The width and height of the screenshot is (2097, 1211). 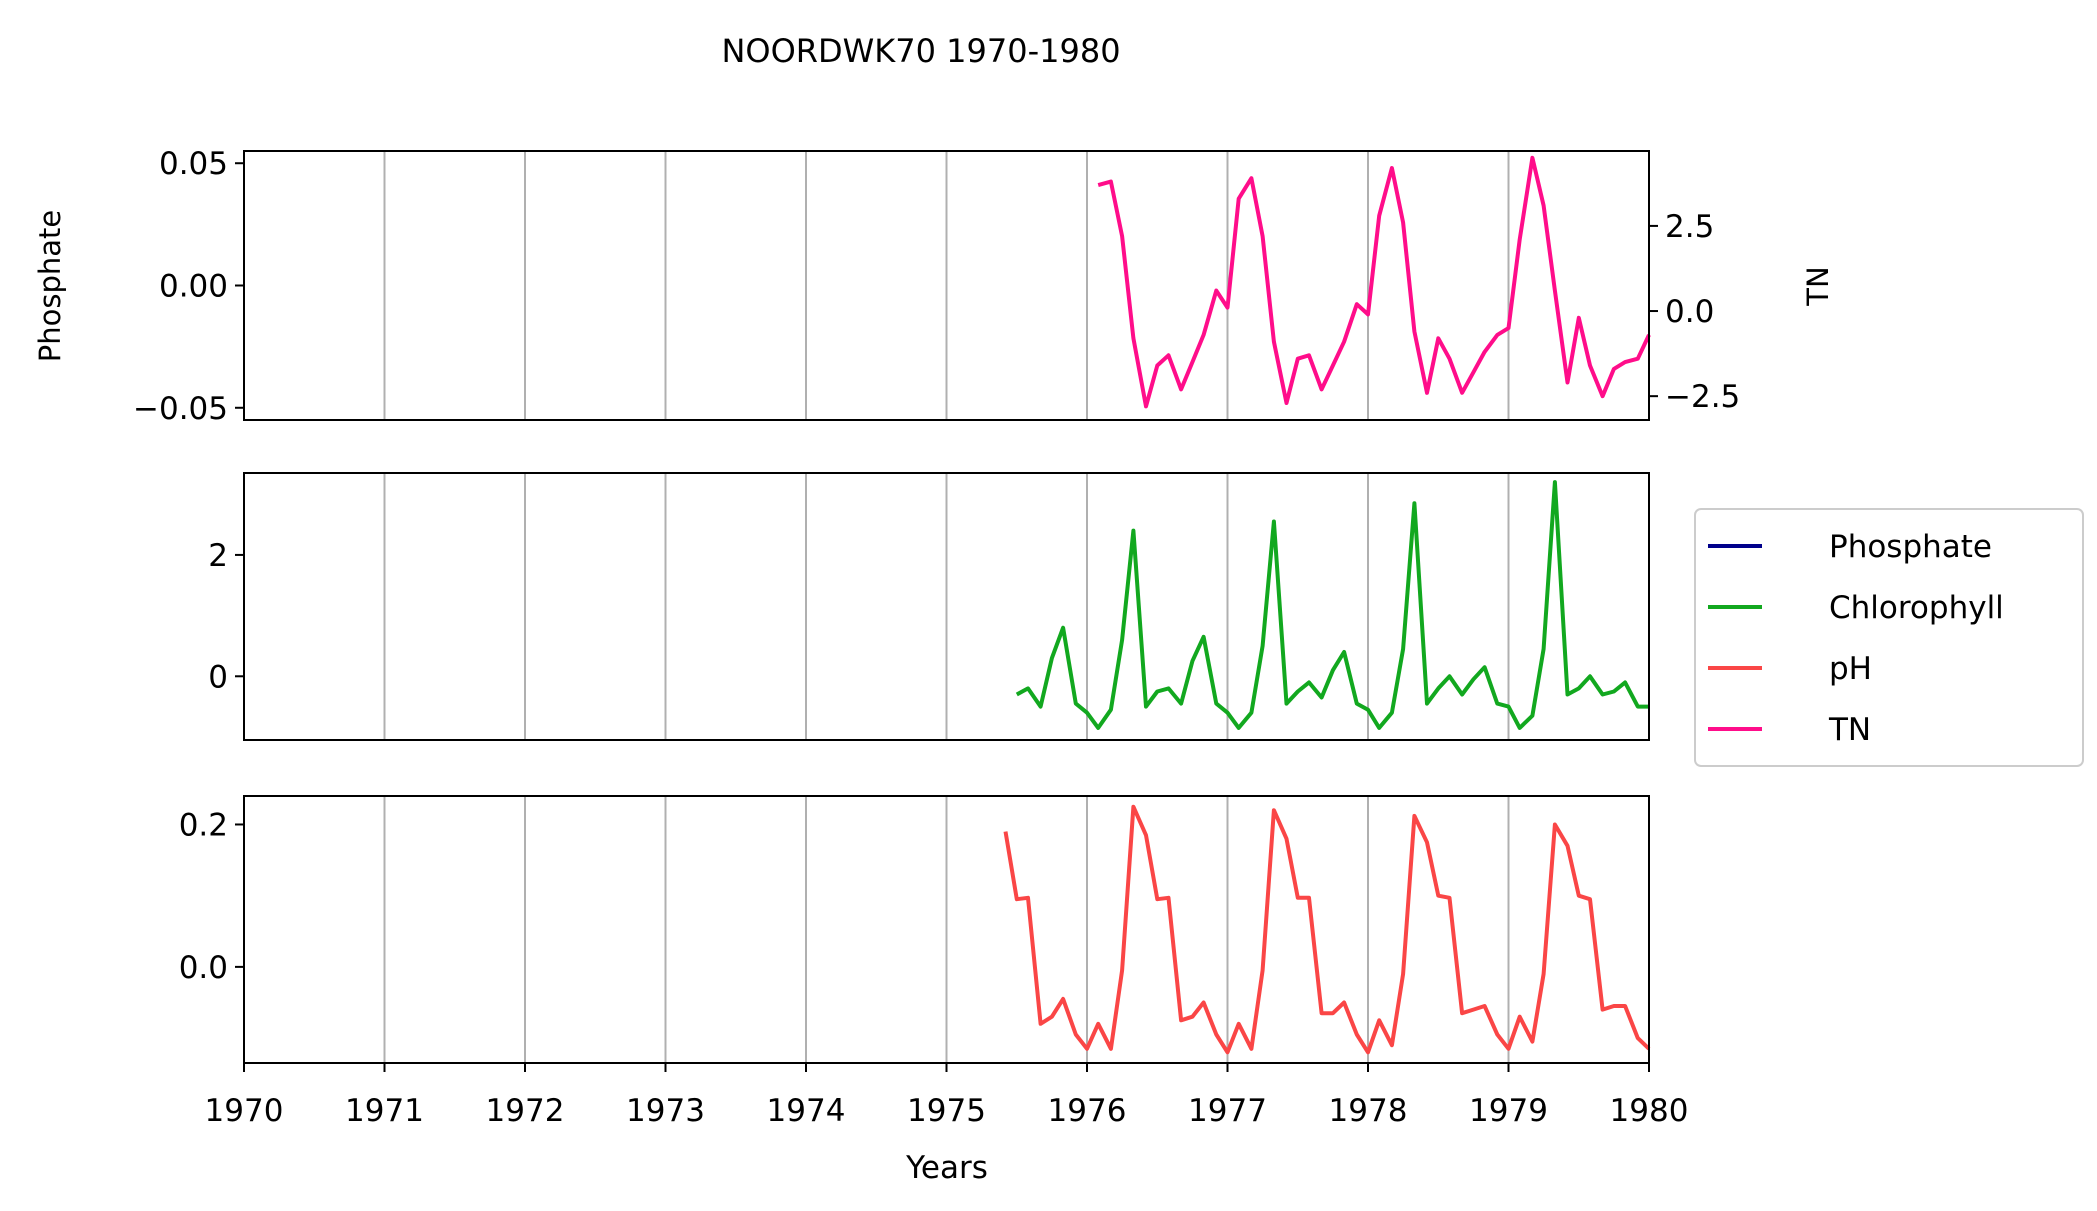 I want to click on grid-top, so click(x=946, y=285).